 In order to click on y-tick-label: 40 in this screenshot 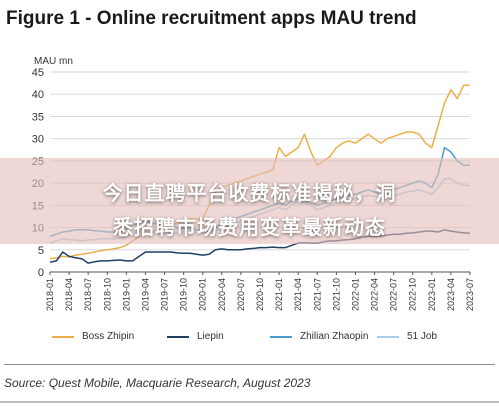, I will do `click(38, 95)`.